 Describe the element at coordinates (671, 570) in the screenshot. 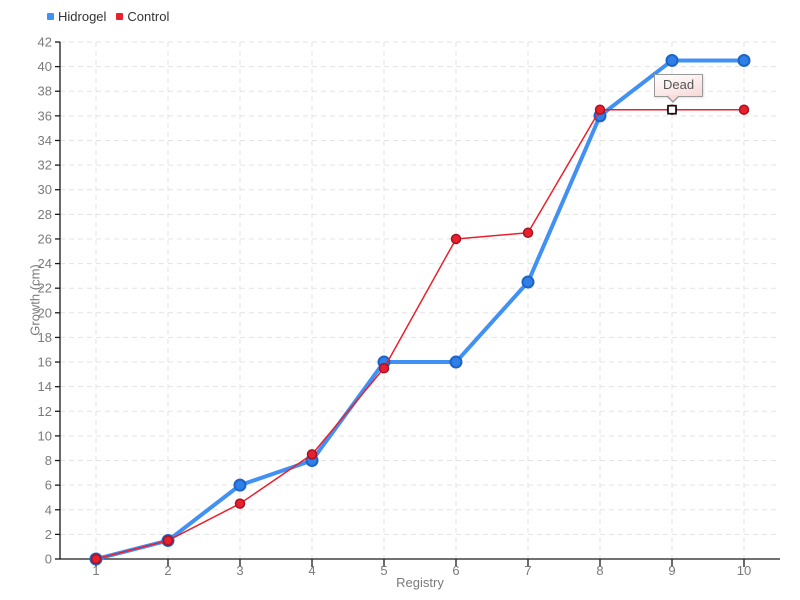

I see `x-tick-label: 9` at that location.